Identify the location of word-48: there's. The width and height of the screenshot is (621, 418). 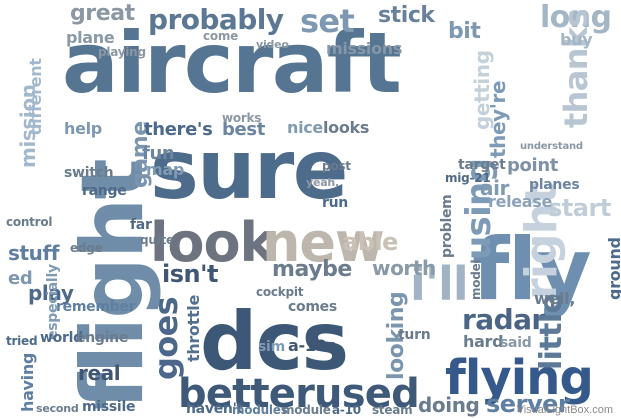
(178, 129).